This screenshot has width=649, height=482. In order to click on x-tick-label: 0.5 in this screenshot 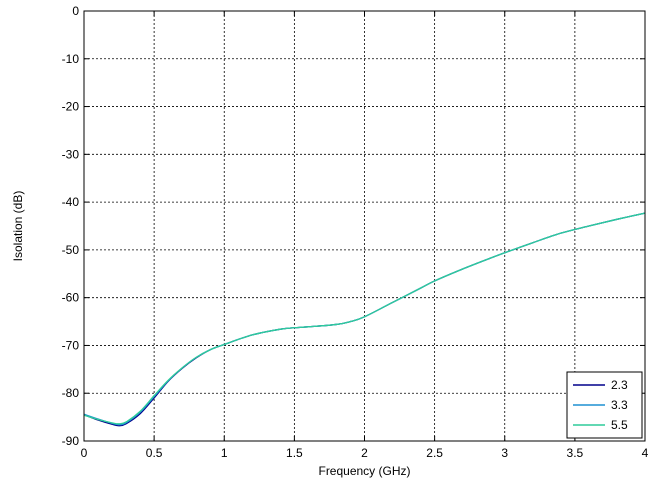, I will do `click(154, 453)`.